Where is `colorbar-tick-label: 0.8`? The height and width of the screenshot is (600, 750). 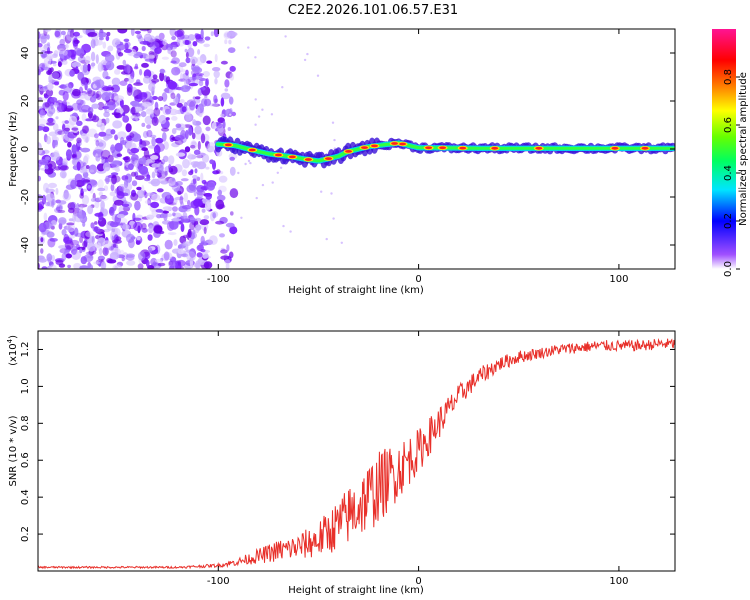
colorbar-tick-label: 0.8 is located at coordinates (728, 77).